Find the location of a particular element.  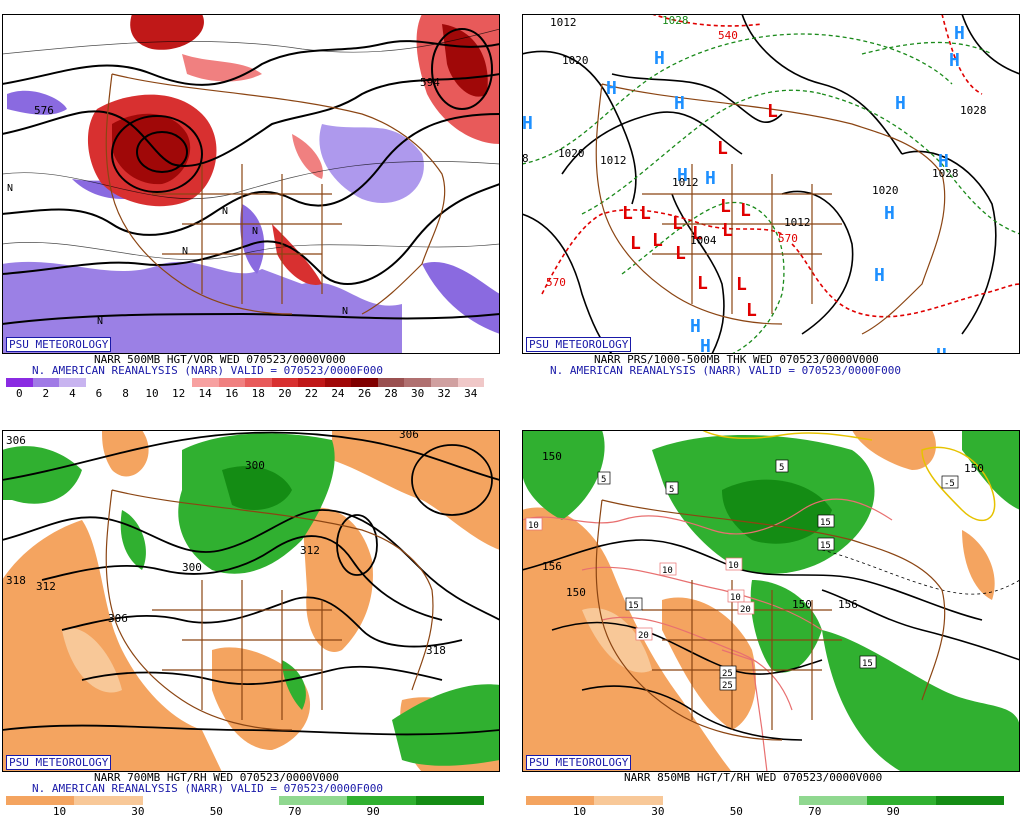

colorbar-label: 18 is located at coordinates (258, 393).